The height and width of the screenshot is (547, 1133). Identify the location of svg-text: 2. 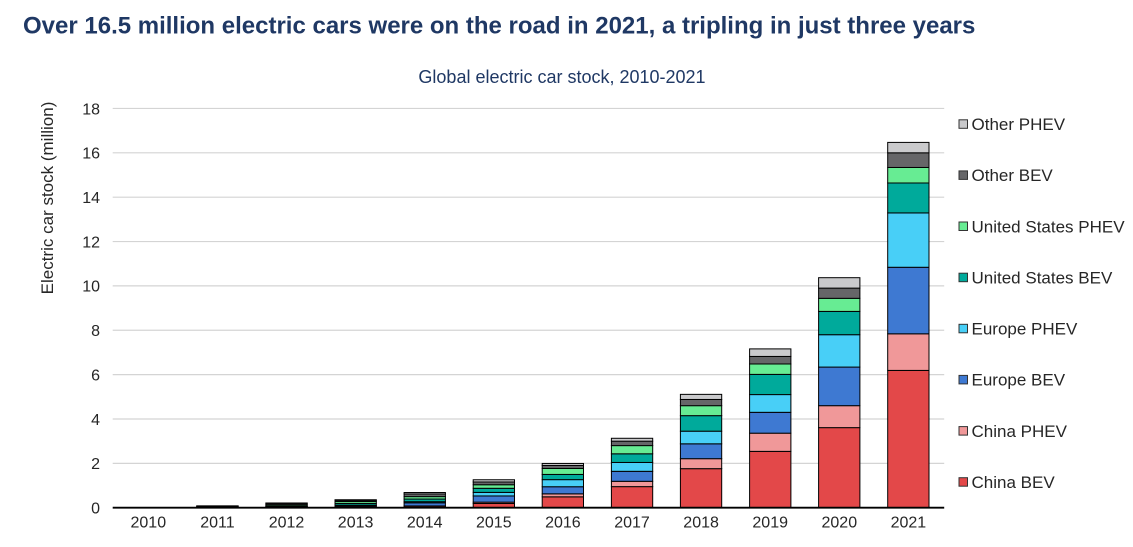
(95, 464).